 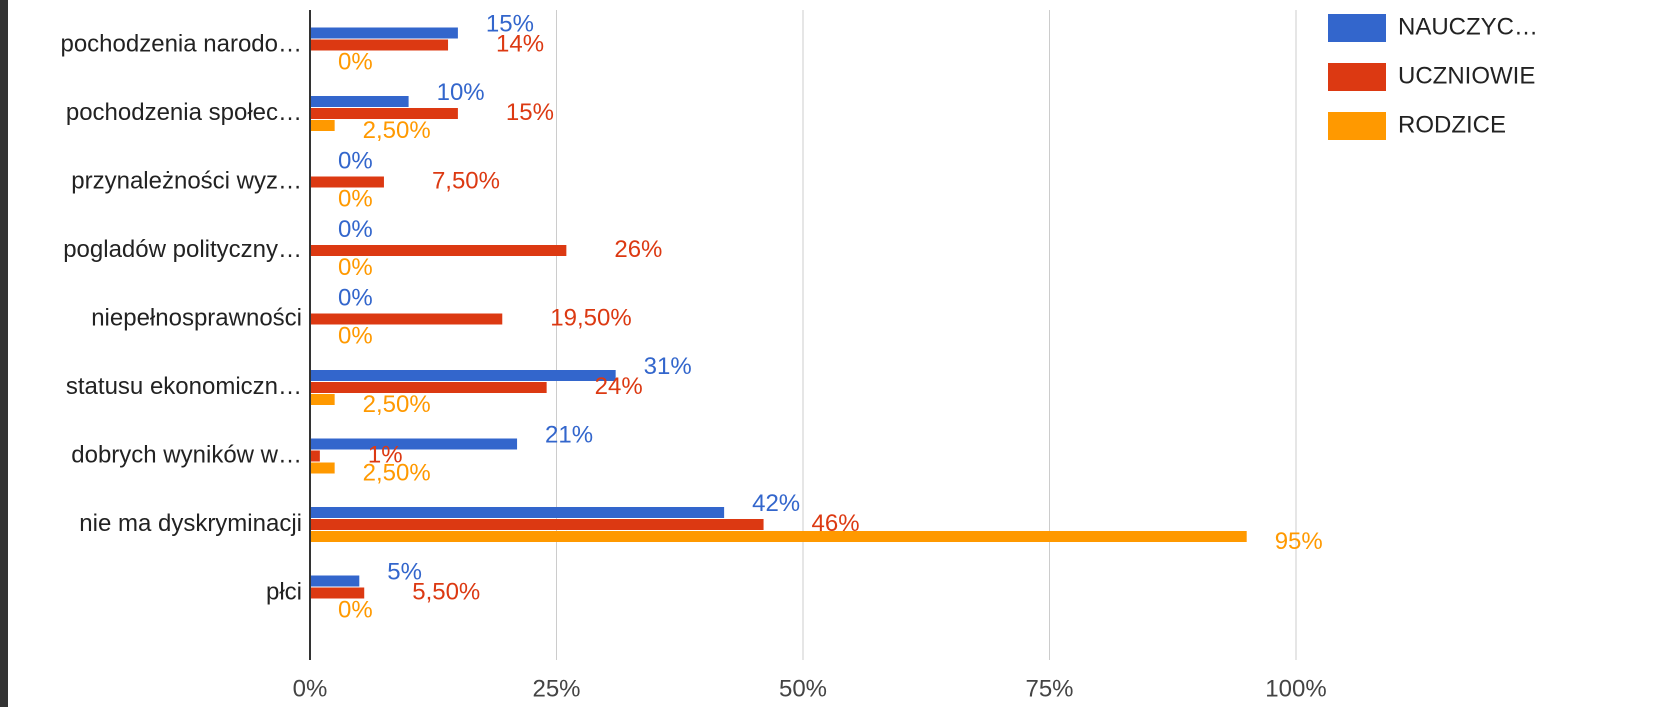 What do you see at coordinates (466, 180) in the screenshot?
I see `value-label: 7,50%` at bounding box center [466, 180].